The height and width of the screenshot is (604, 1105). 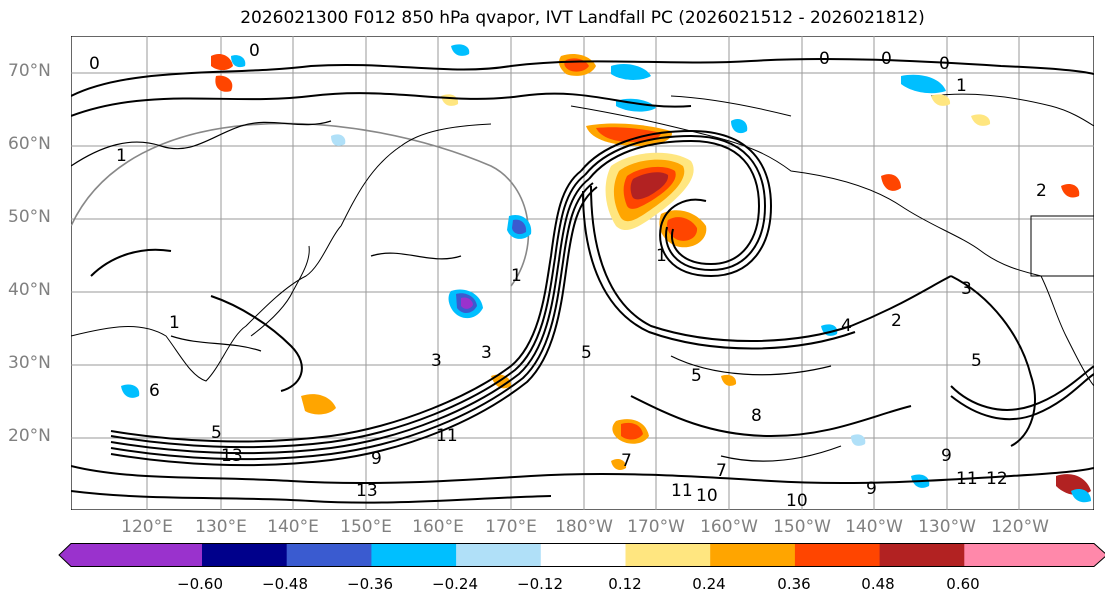 I want to click on colorbar-tick: 0.24, so click(x=709, y=584).